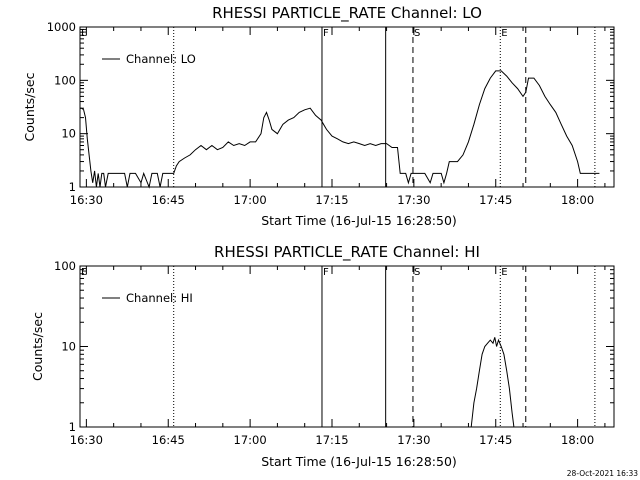 The width and height of the screenshot is (640, 480). Describe the element at coordinates (492, 382) in the screenshot. I see `series-line-hi` at that location.